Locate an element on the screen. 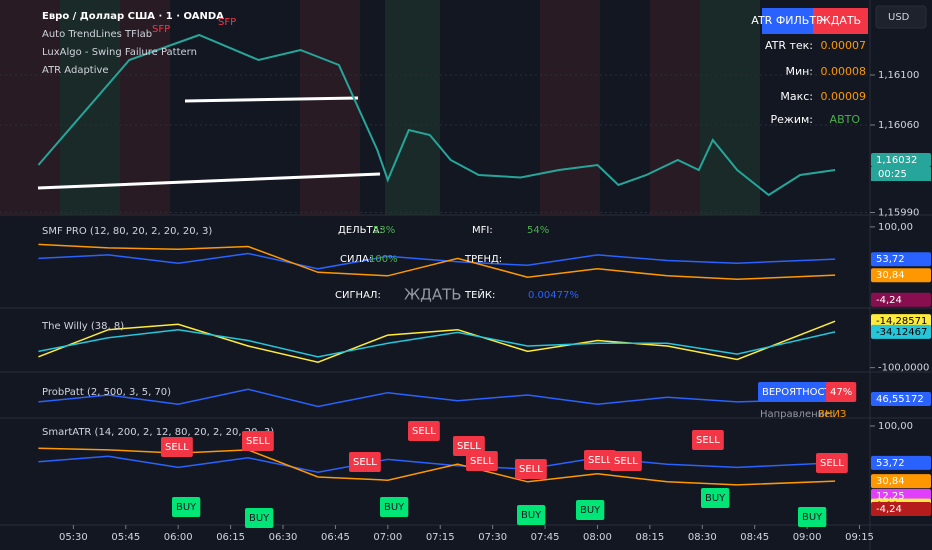 Image resolution: width=932 pixels, height=550 pixels. atr-status: ЖДАТЬ is located at coordinates (840, 20).